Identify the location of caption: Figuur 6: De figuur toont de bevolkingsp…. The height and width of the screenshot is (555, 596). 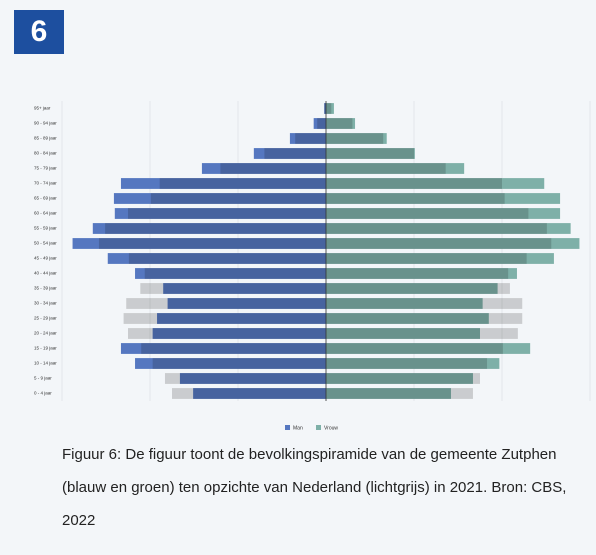
(314, 487).